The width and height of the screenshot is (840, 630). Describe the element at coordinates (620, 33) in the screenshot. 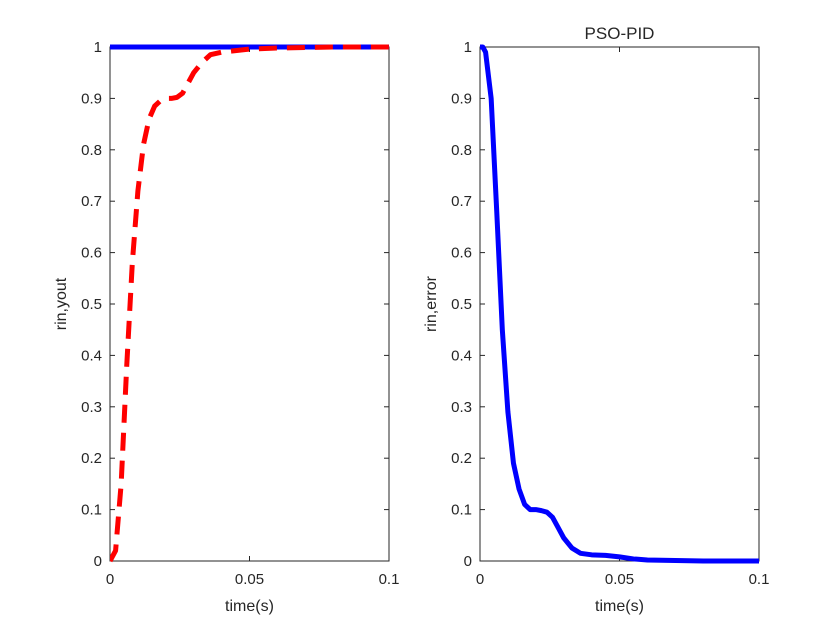

I see `chart-title: PSO-PID` at that location.